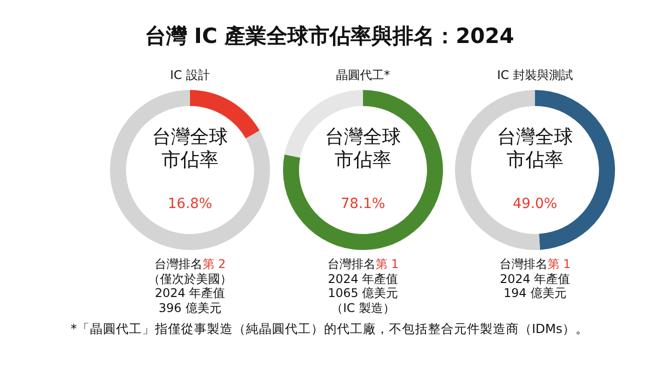  Describe the element at coordinates (363, 293) in the screenshot. I see `text: 1065 億美元` at that location.